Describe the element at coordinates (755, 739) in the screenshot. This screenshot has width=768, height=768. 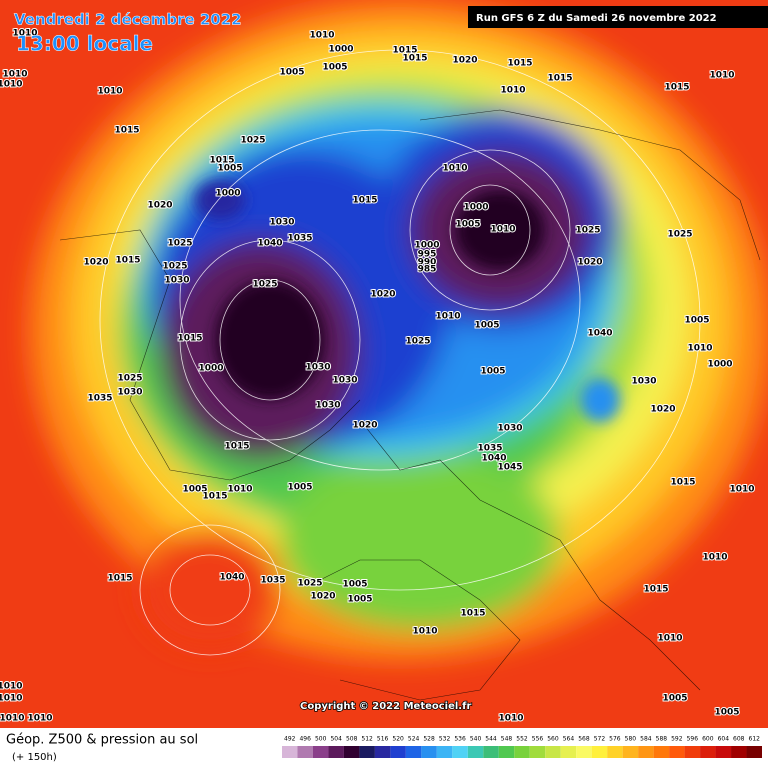
I see `scale-label: 612` at that location.